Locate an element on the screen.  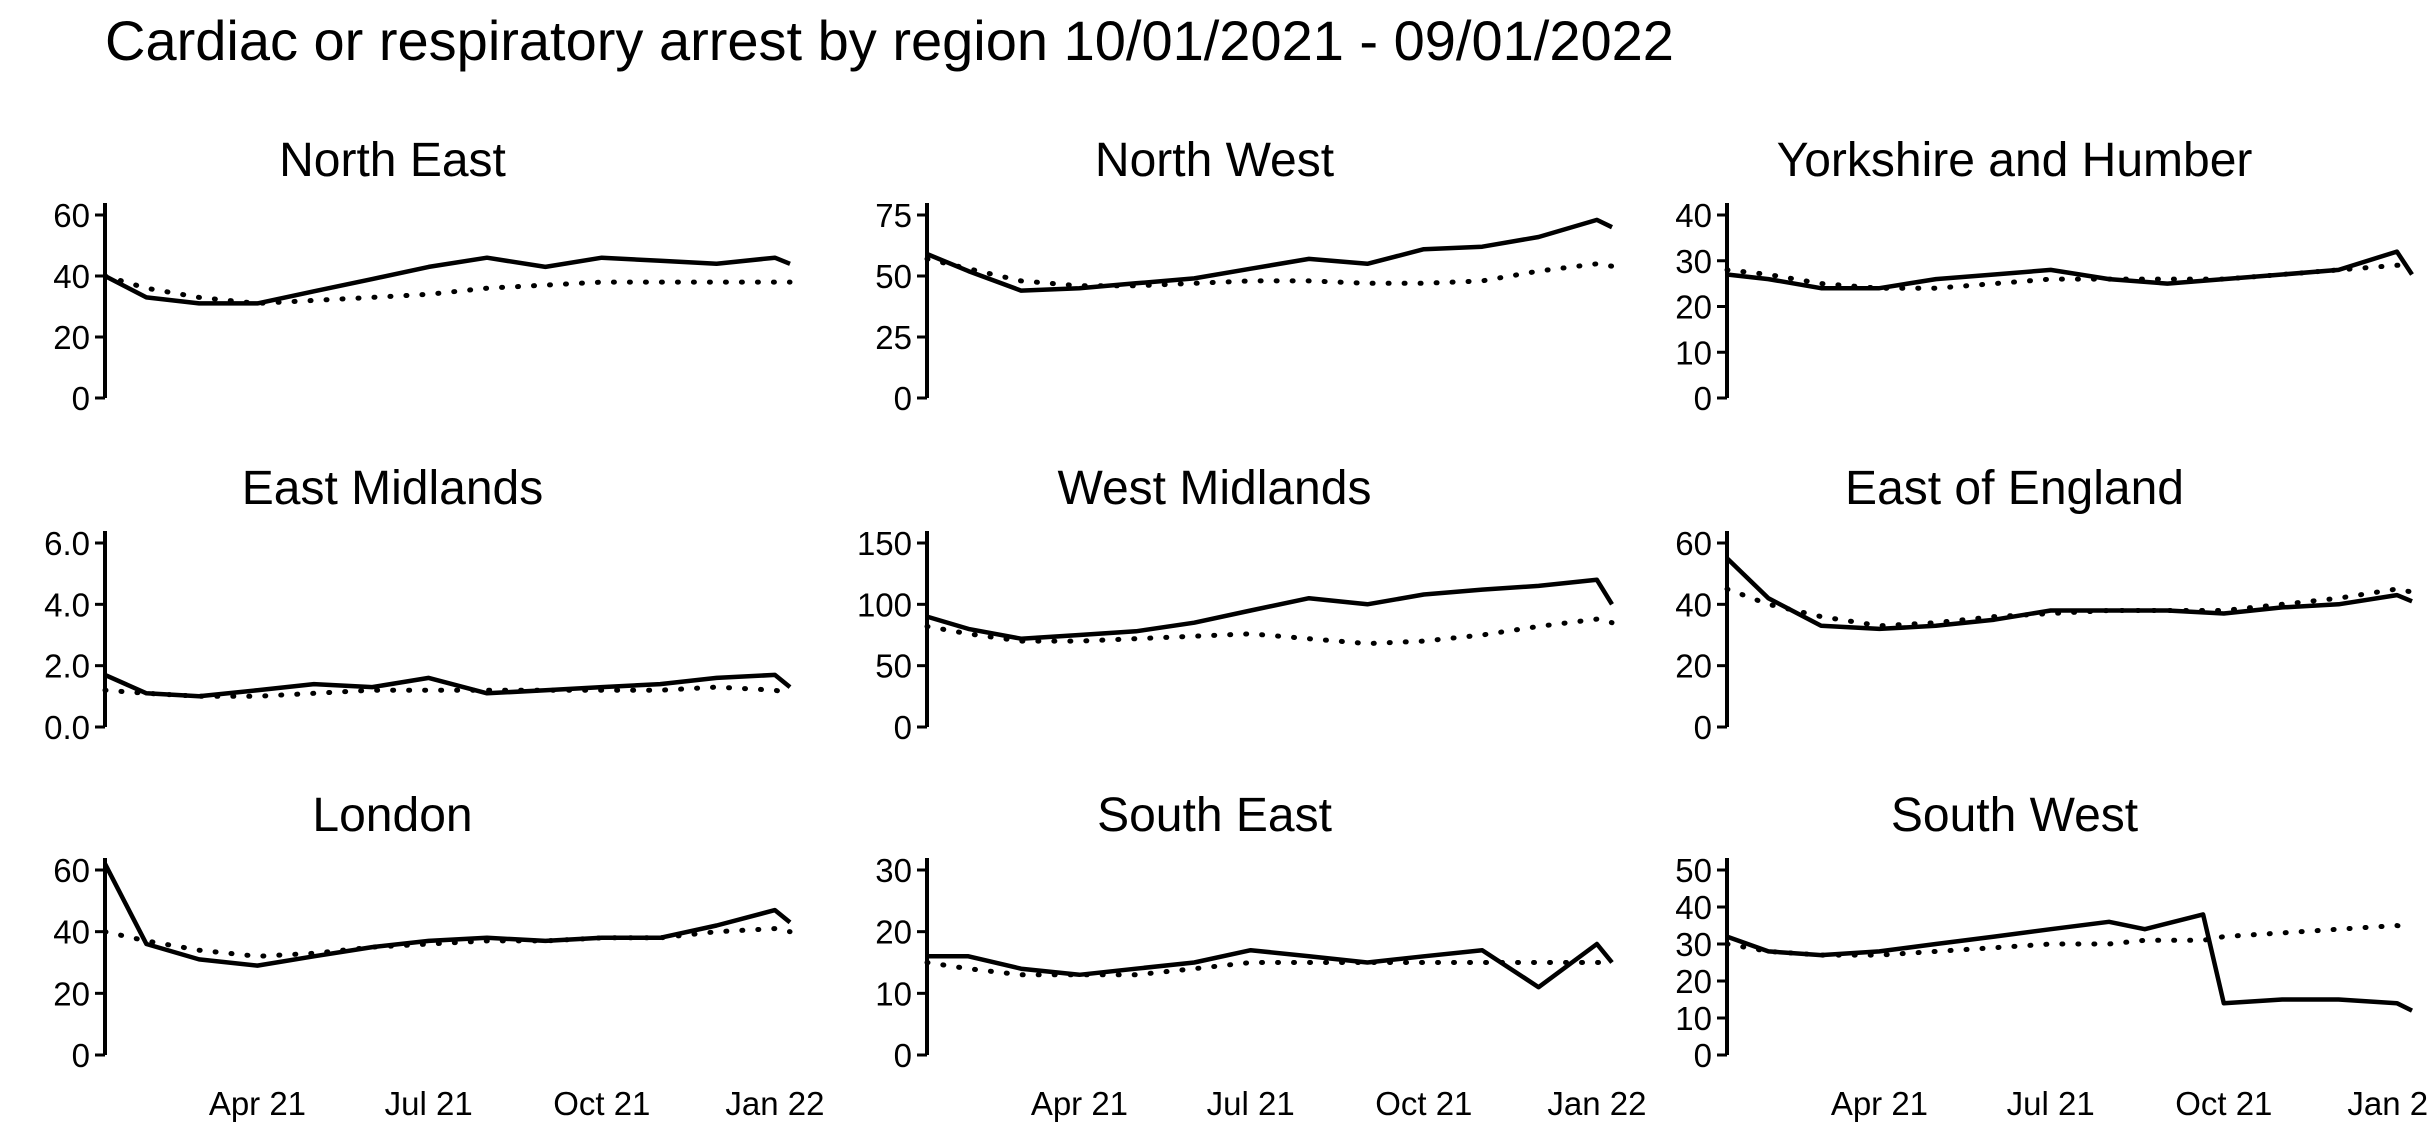
expected-line-west-midlands is located at coordinates (1269, 631).